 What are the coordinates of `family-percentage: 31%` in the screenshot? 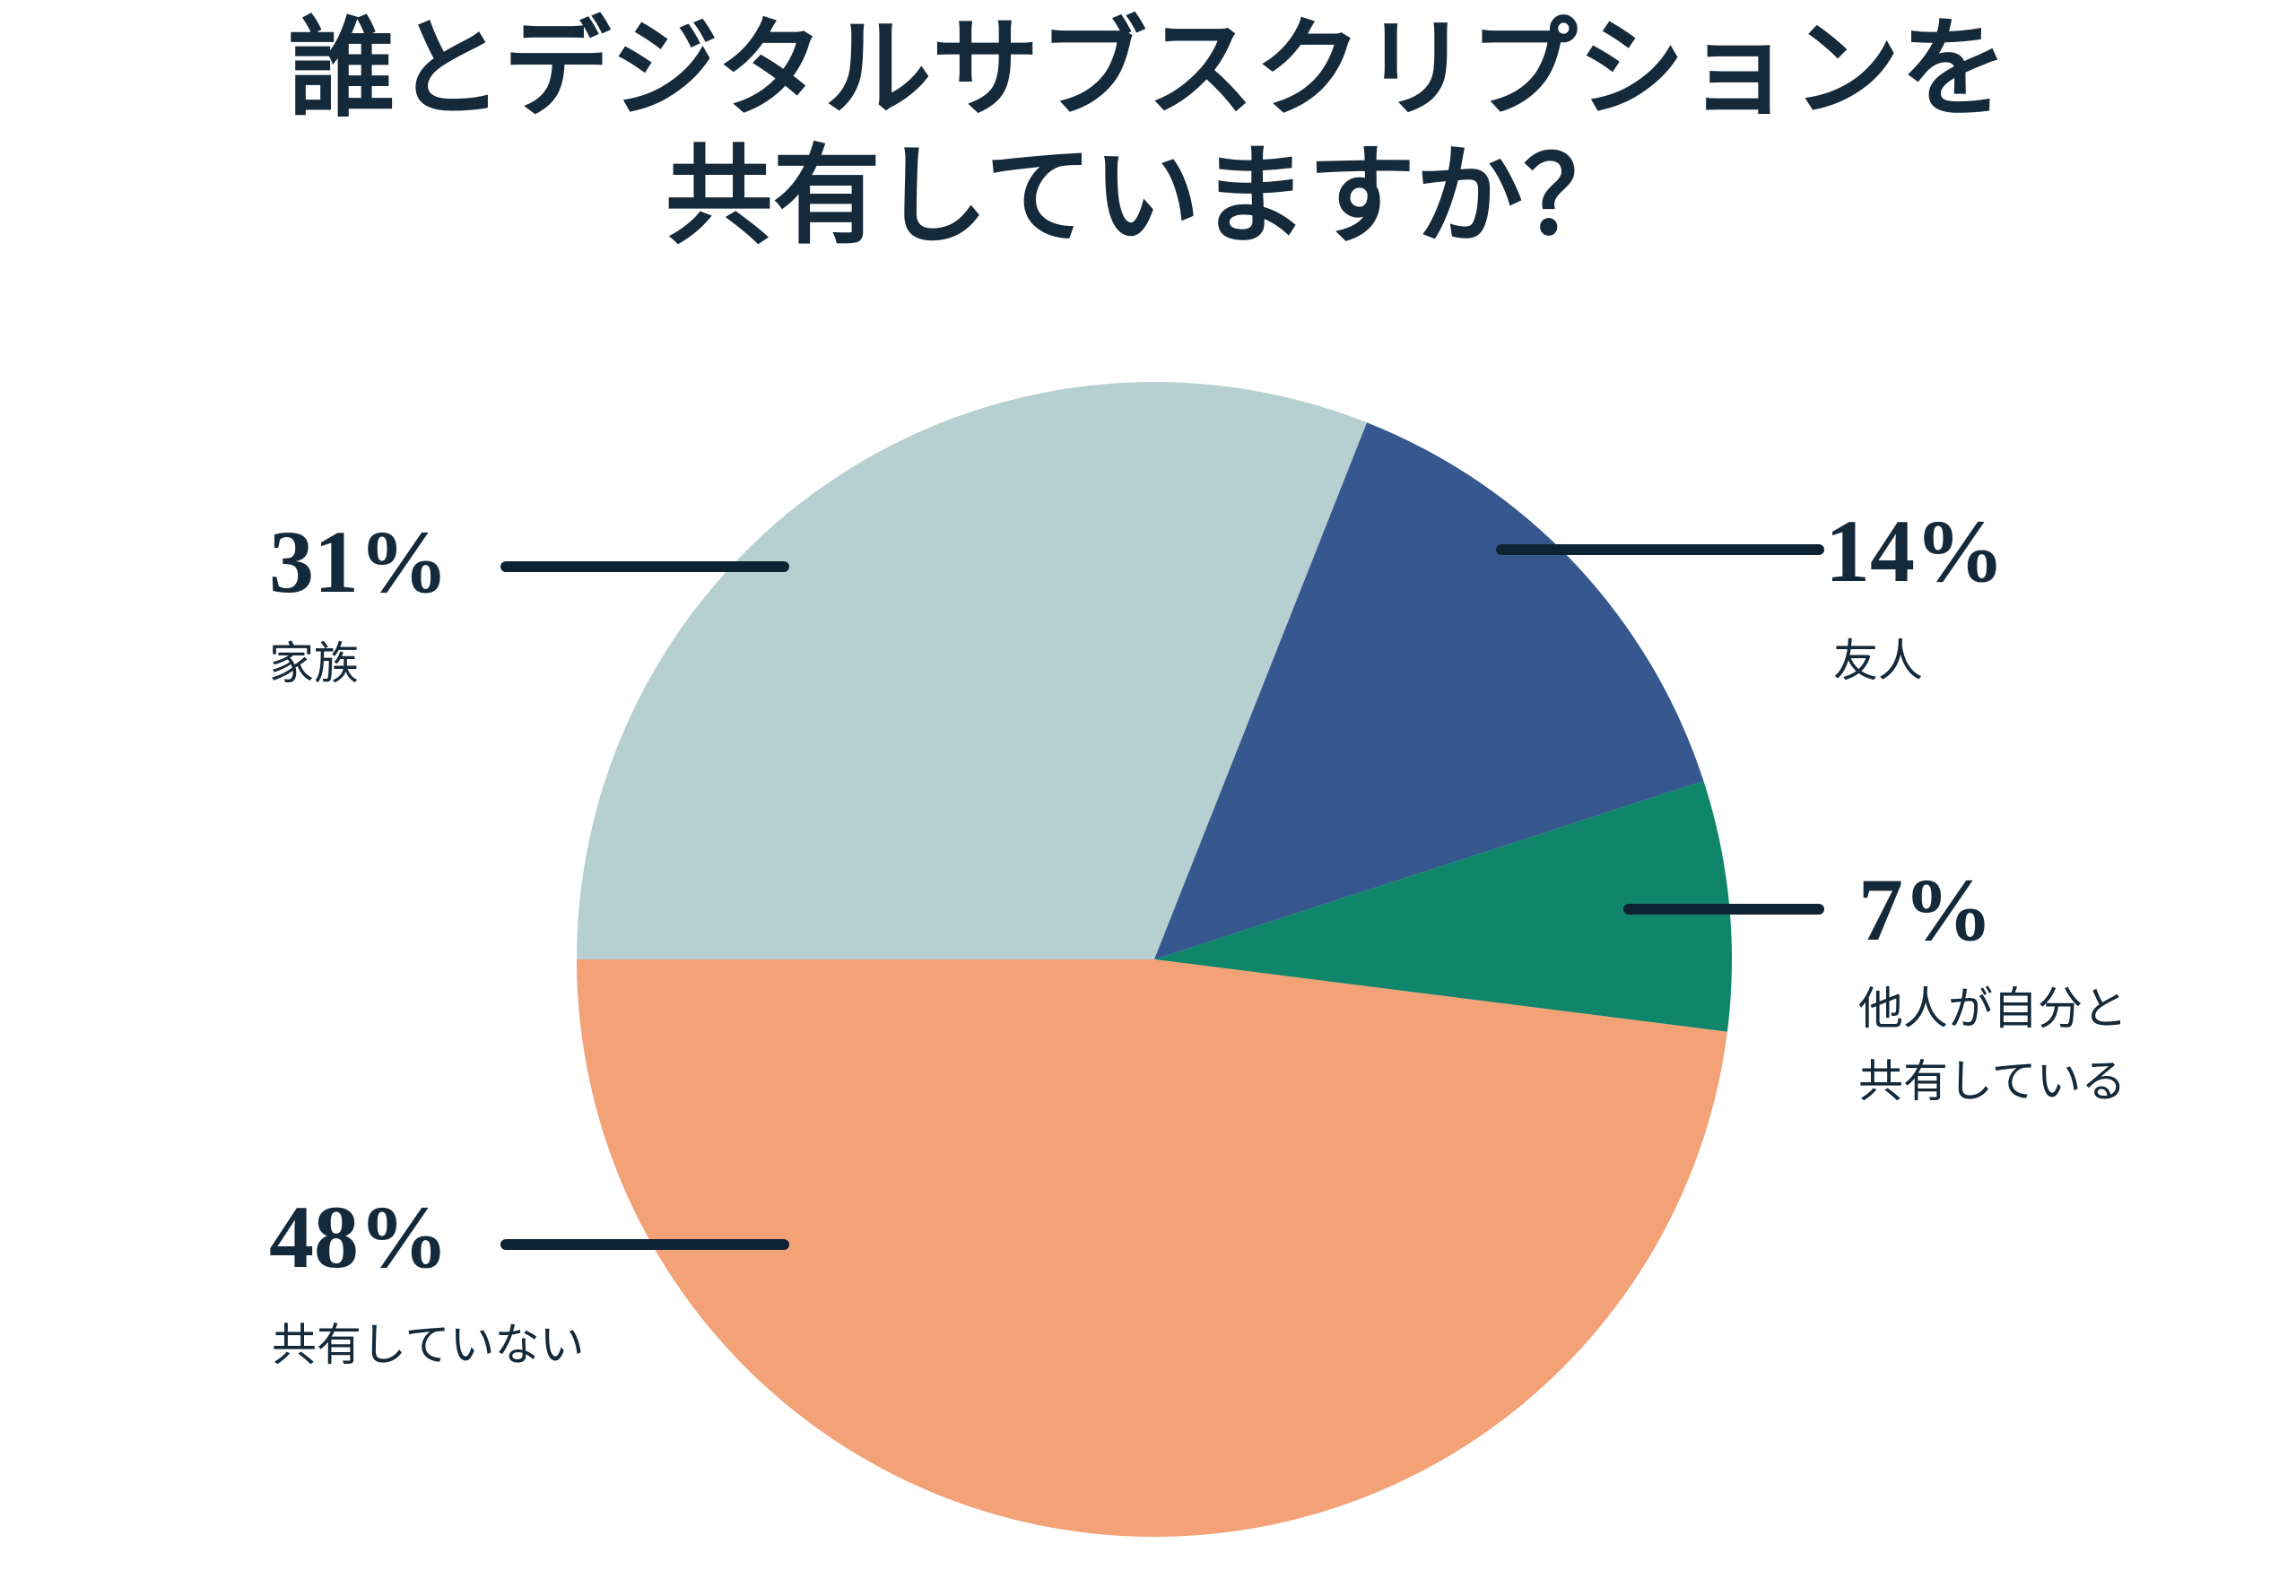 It's located at (358, 562).